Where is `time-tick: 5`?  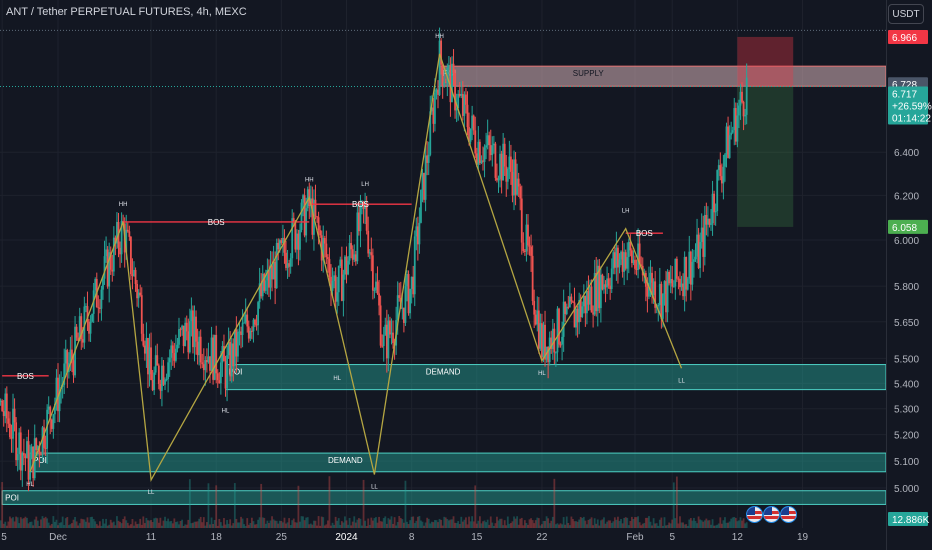
time-tick: 5 is located at coordinates (4, 537).